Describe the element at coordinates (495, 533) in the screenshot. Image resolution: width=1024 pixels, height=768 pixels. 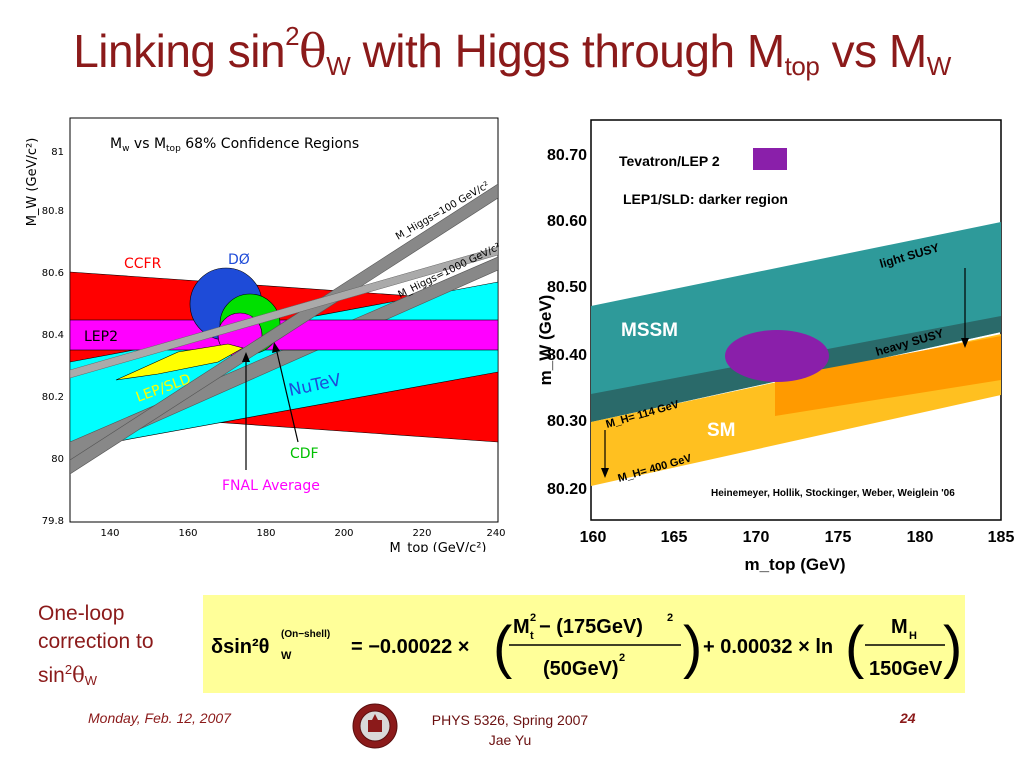
I see `x-tick: 240` at that location.